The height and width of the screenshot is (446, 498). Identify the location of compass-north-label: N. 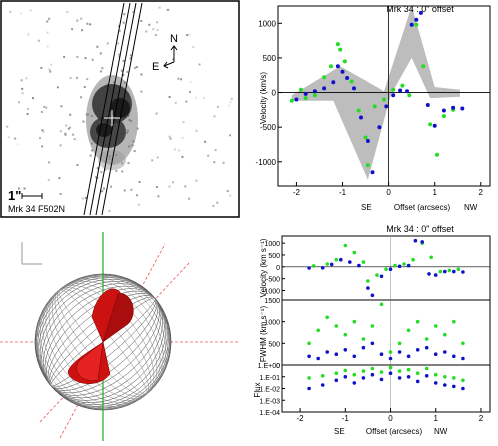
(174, 39).